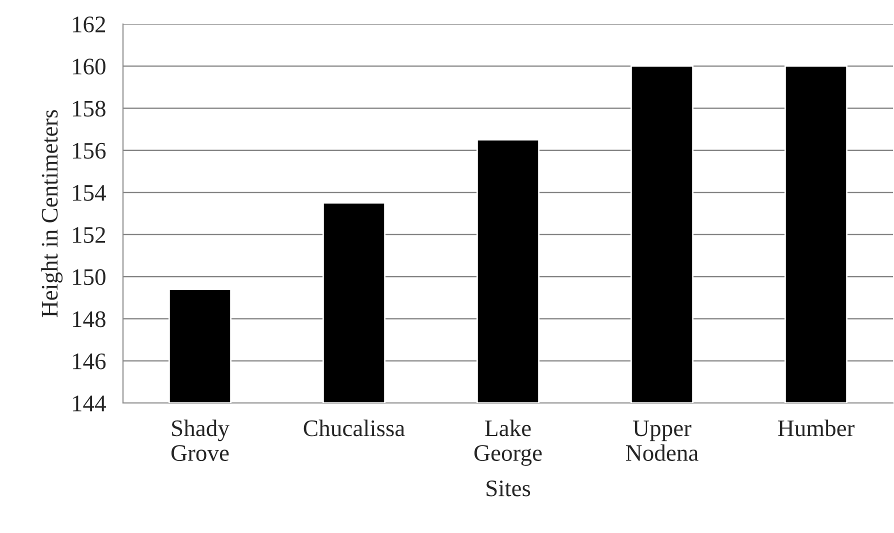  Describe the element at coordinates (508, 488) in the screenshot. I see `x-axis-title: Sites` at that location.